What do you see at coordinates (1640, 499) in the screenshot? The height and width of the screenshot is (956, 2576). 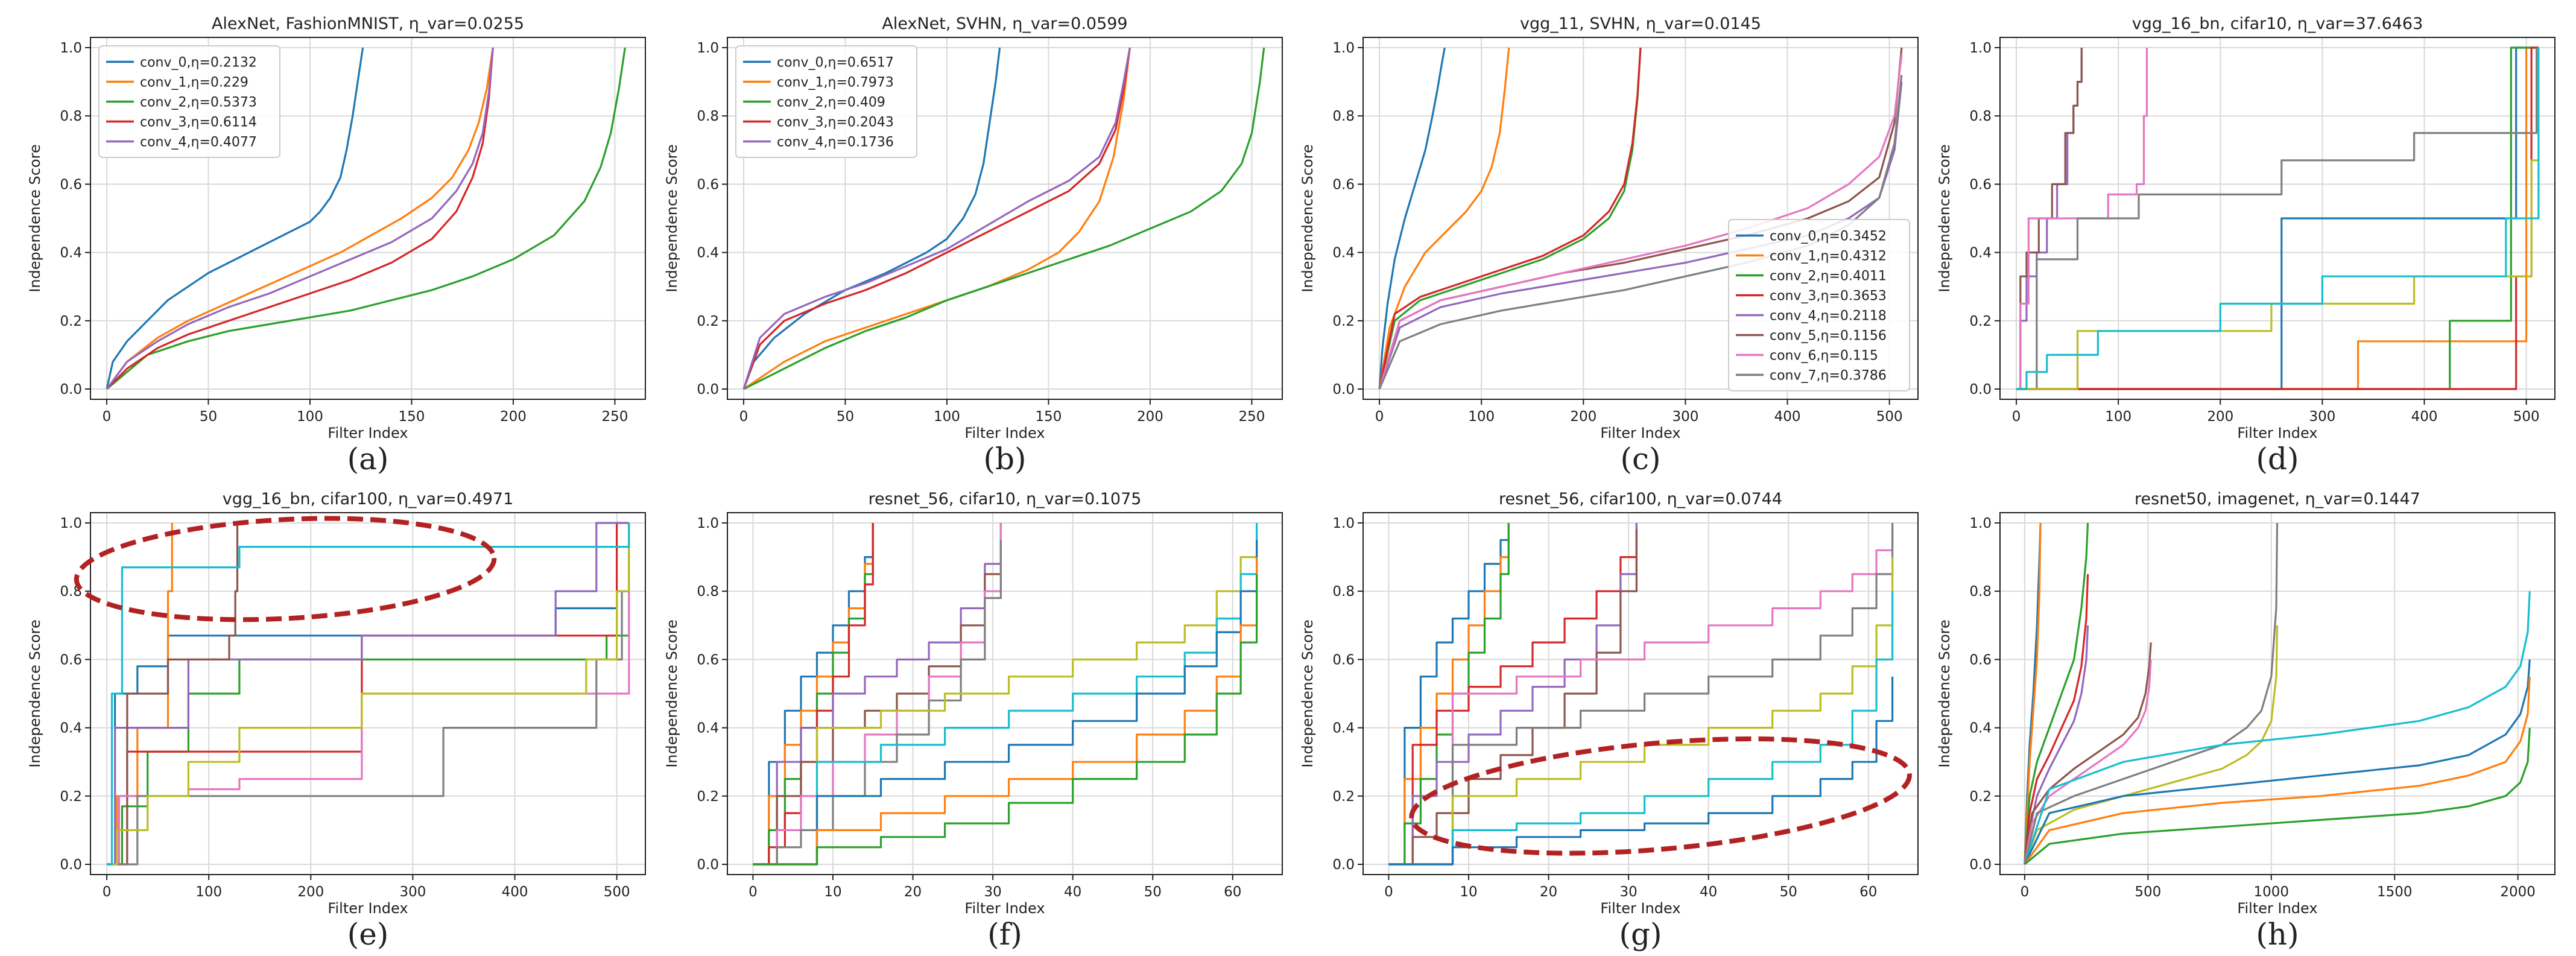 I see `chart-title: resnet_56, cifar100, η_var=0.0744` at bounding box center [1640, 499].